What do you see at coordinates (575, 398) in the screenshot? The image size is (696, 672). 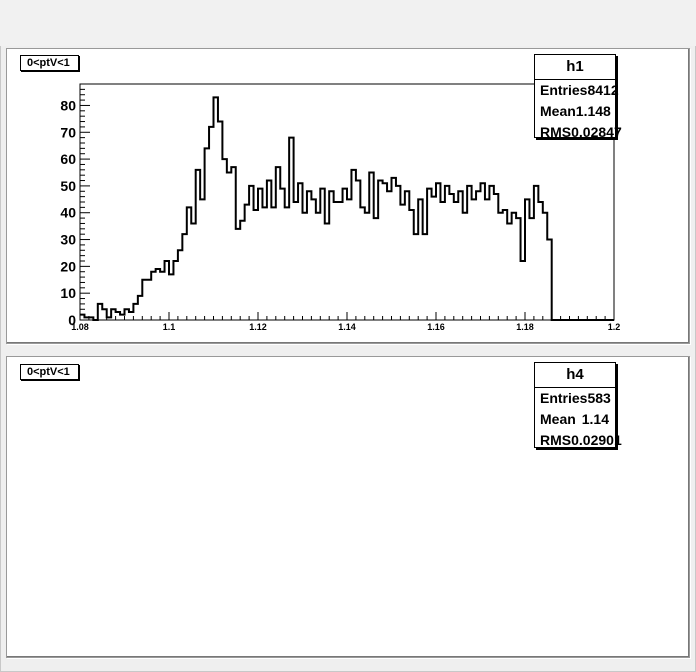 I see `stats-row-entries: Entries 583` at bounding box center [575, 398].